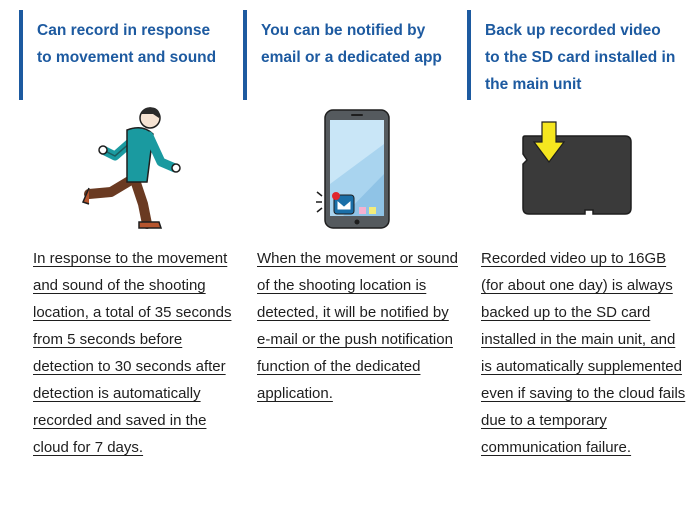 The image size is (688, 506). Describe the element at coordinates (350, 169) in the screenshot. I see `smartphone-notification-icon` at that location.